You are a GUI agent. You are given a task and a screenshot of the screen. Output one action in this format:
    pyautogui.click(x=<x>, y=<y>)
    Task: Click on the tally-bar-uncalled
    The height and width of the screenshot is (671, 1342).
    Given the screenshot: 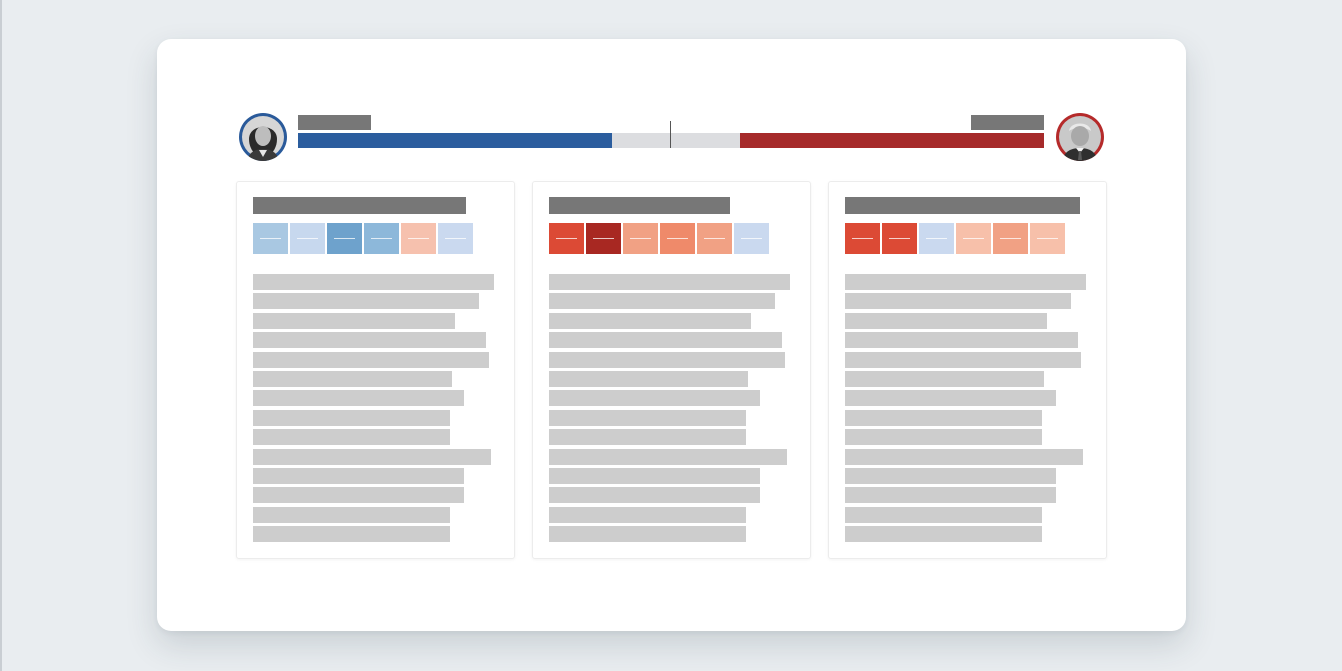 What is the action you would take?
    pyautogui.click(x=676, y=140)
    